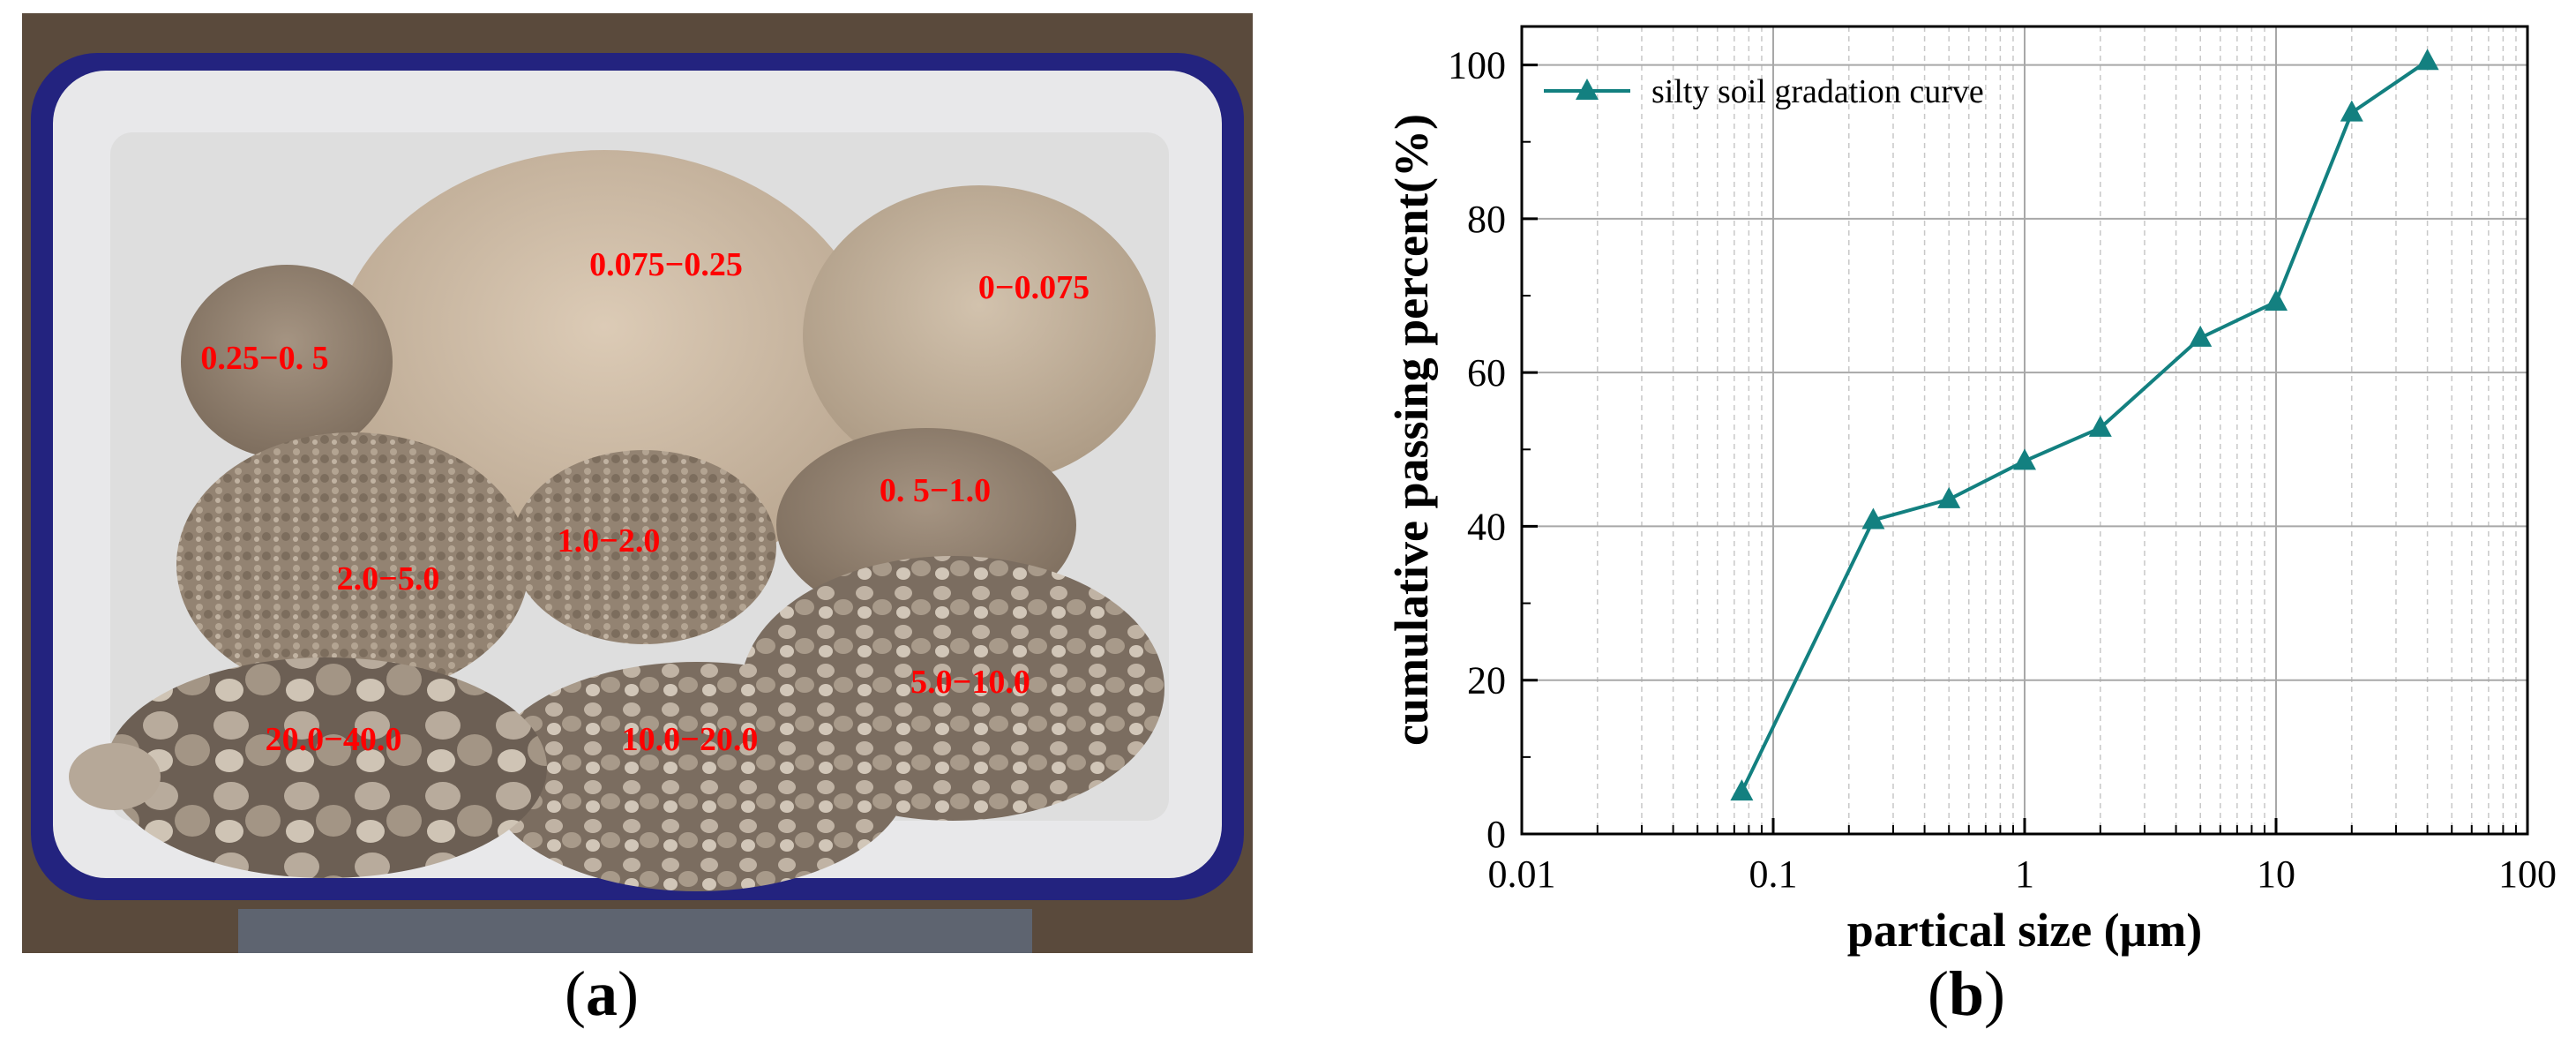 The image size is (2576, 1059). Describe the element at coordinates (970, 682) in the screenshot. I see `photo-label-6: 5.0−10.0` at that location.